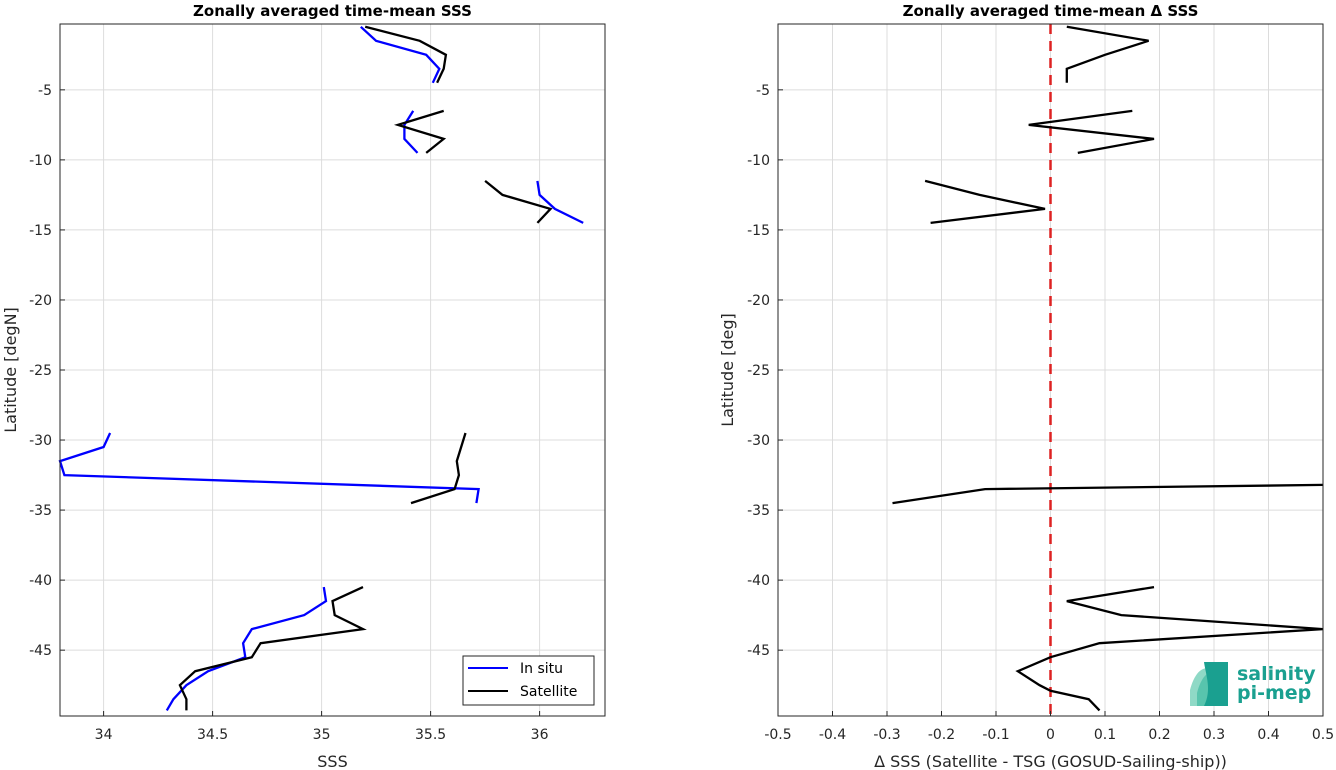 The width and height of the screenshot is (1336, 770). I want to click on x-tick-label: 36, so click(540, 735).